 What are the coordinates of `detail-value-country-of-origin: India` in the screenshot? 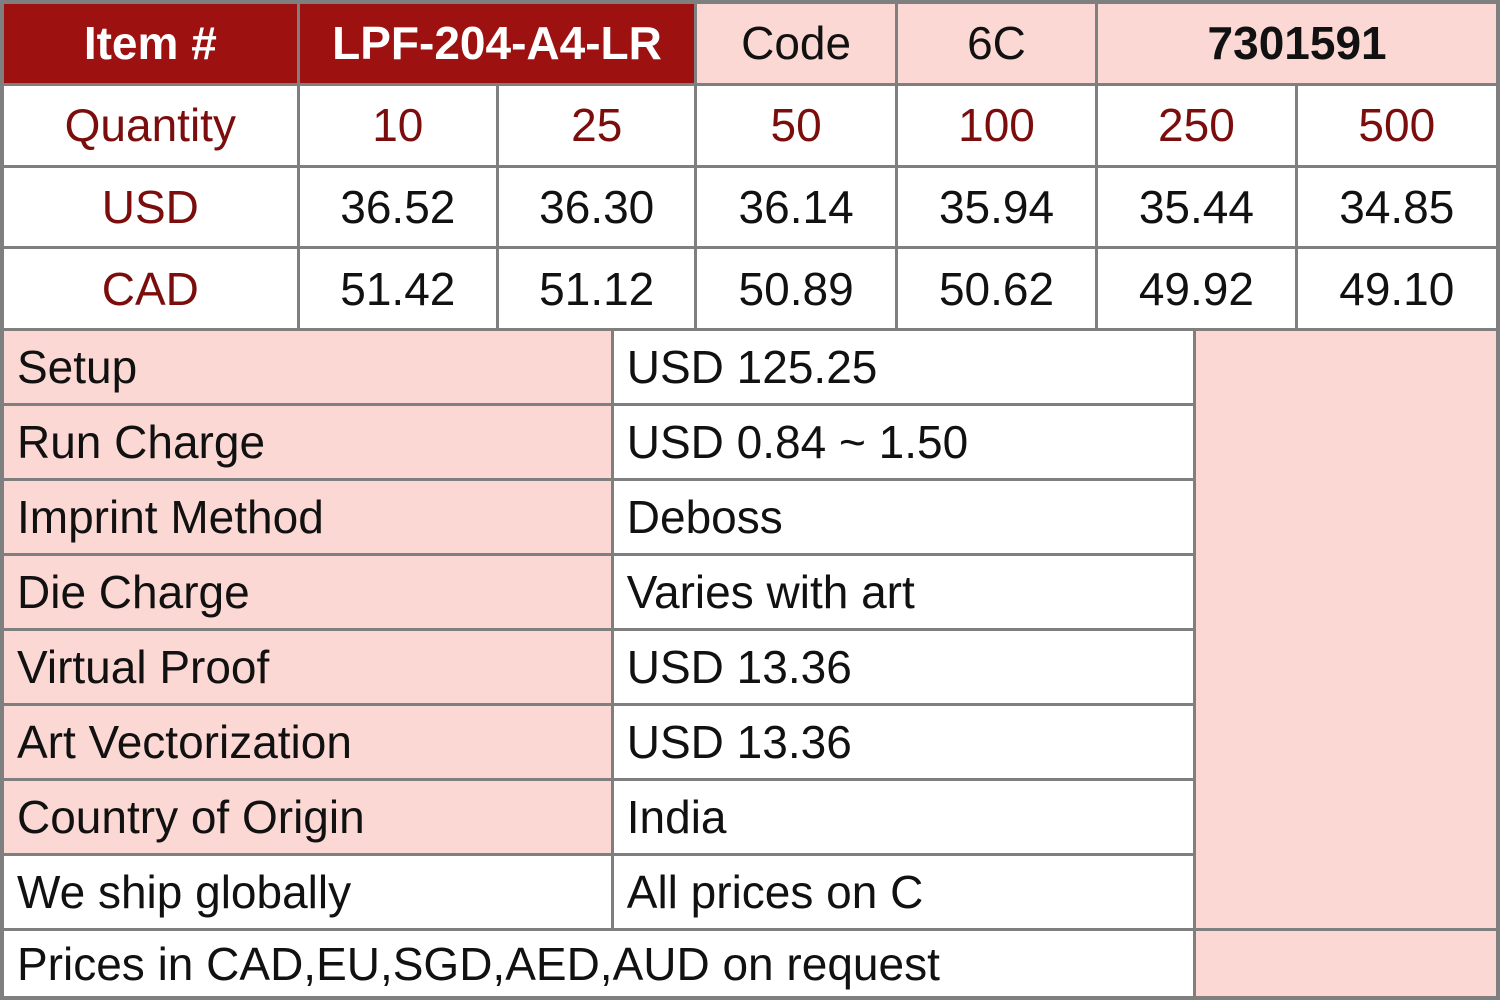 It's located at (903, 817).